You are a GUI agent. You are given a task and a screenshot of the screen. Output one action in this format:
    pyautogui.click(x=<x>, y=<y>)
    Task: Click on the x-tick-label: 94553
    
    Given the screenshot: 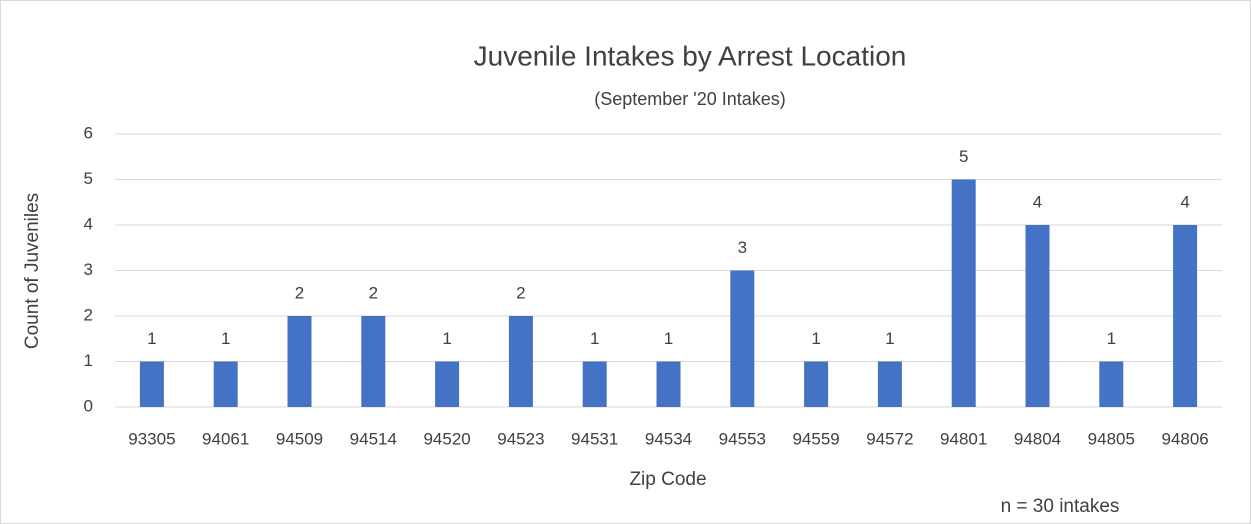 What is the action you would take?
    pyautogui.click(x=742, y=438)
    